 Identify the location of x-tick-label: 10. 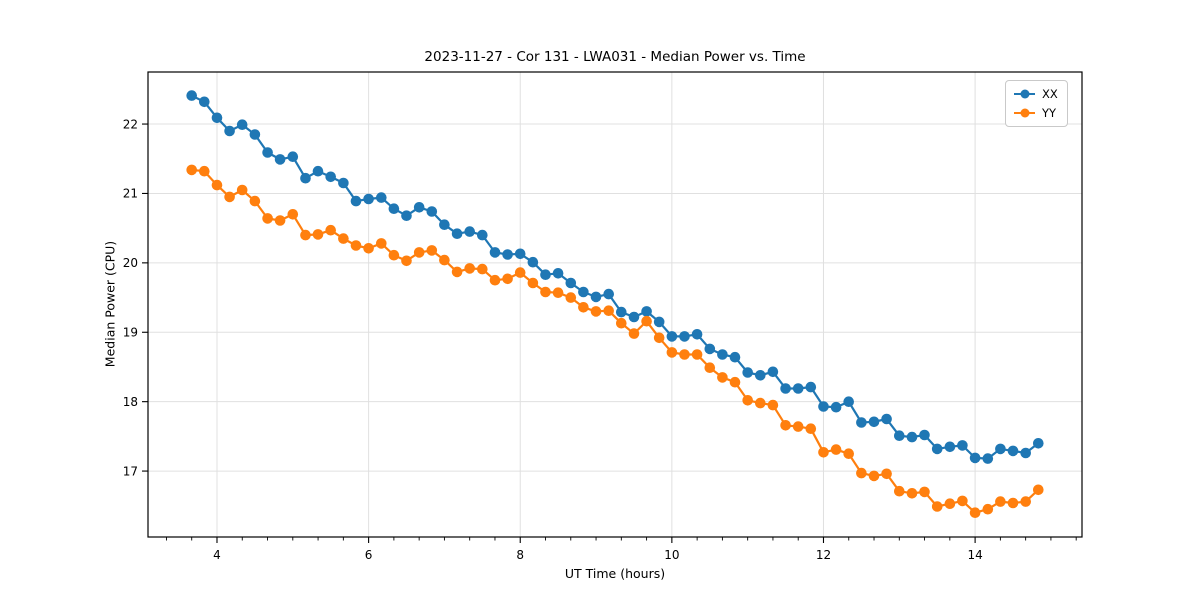
(671, 555).